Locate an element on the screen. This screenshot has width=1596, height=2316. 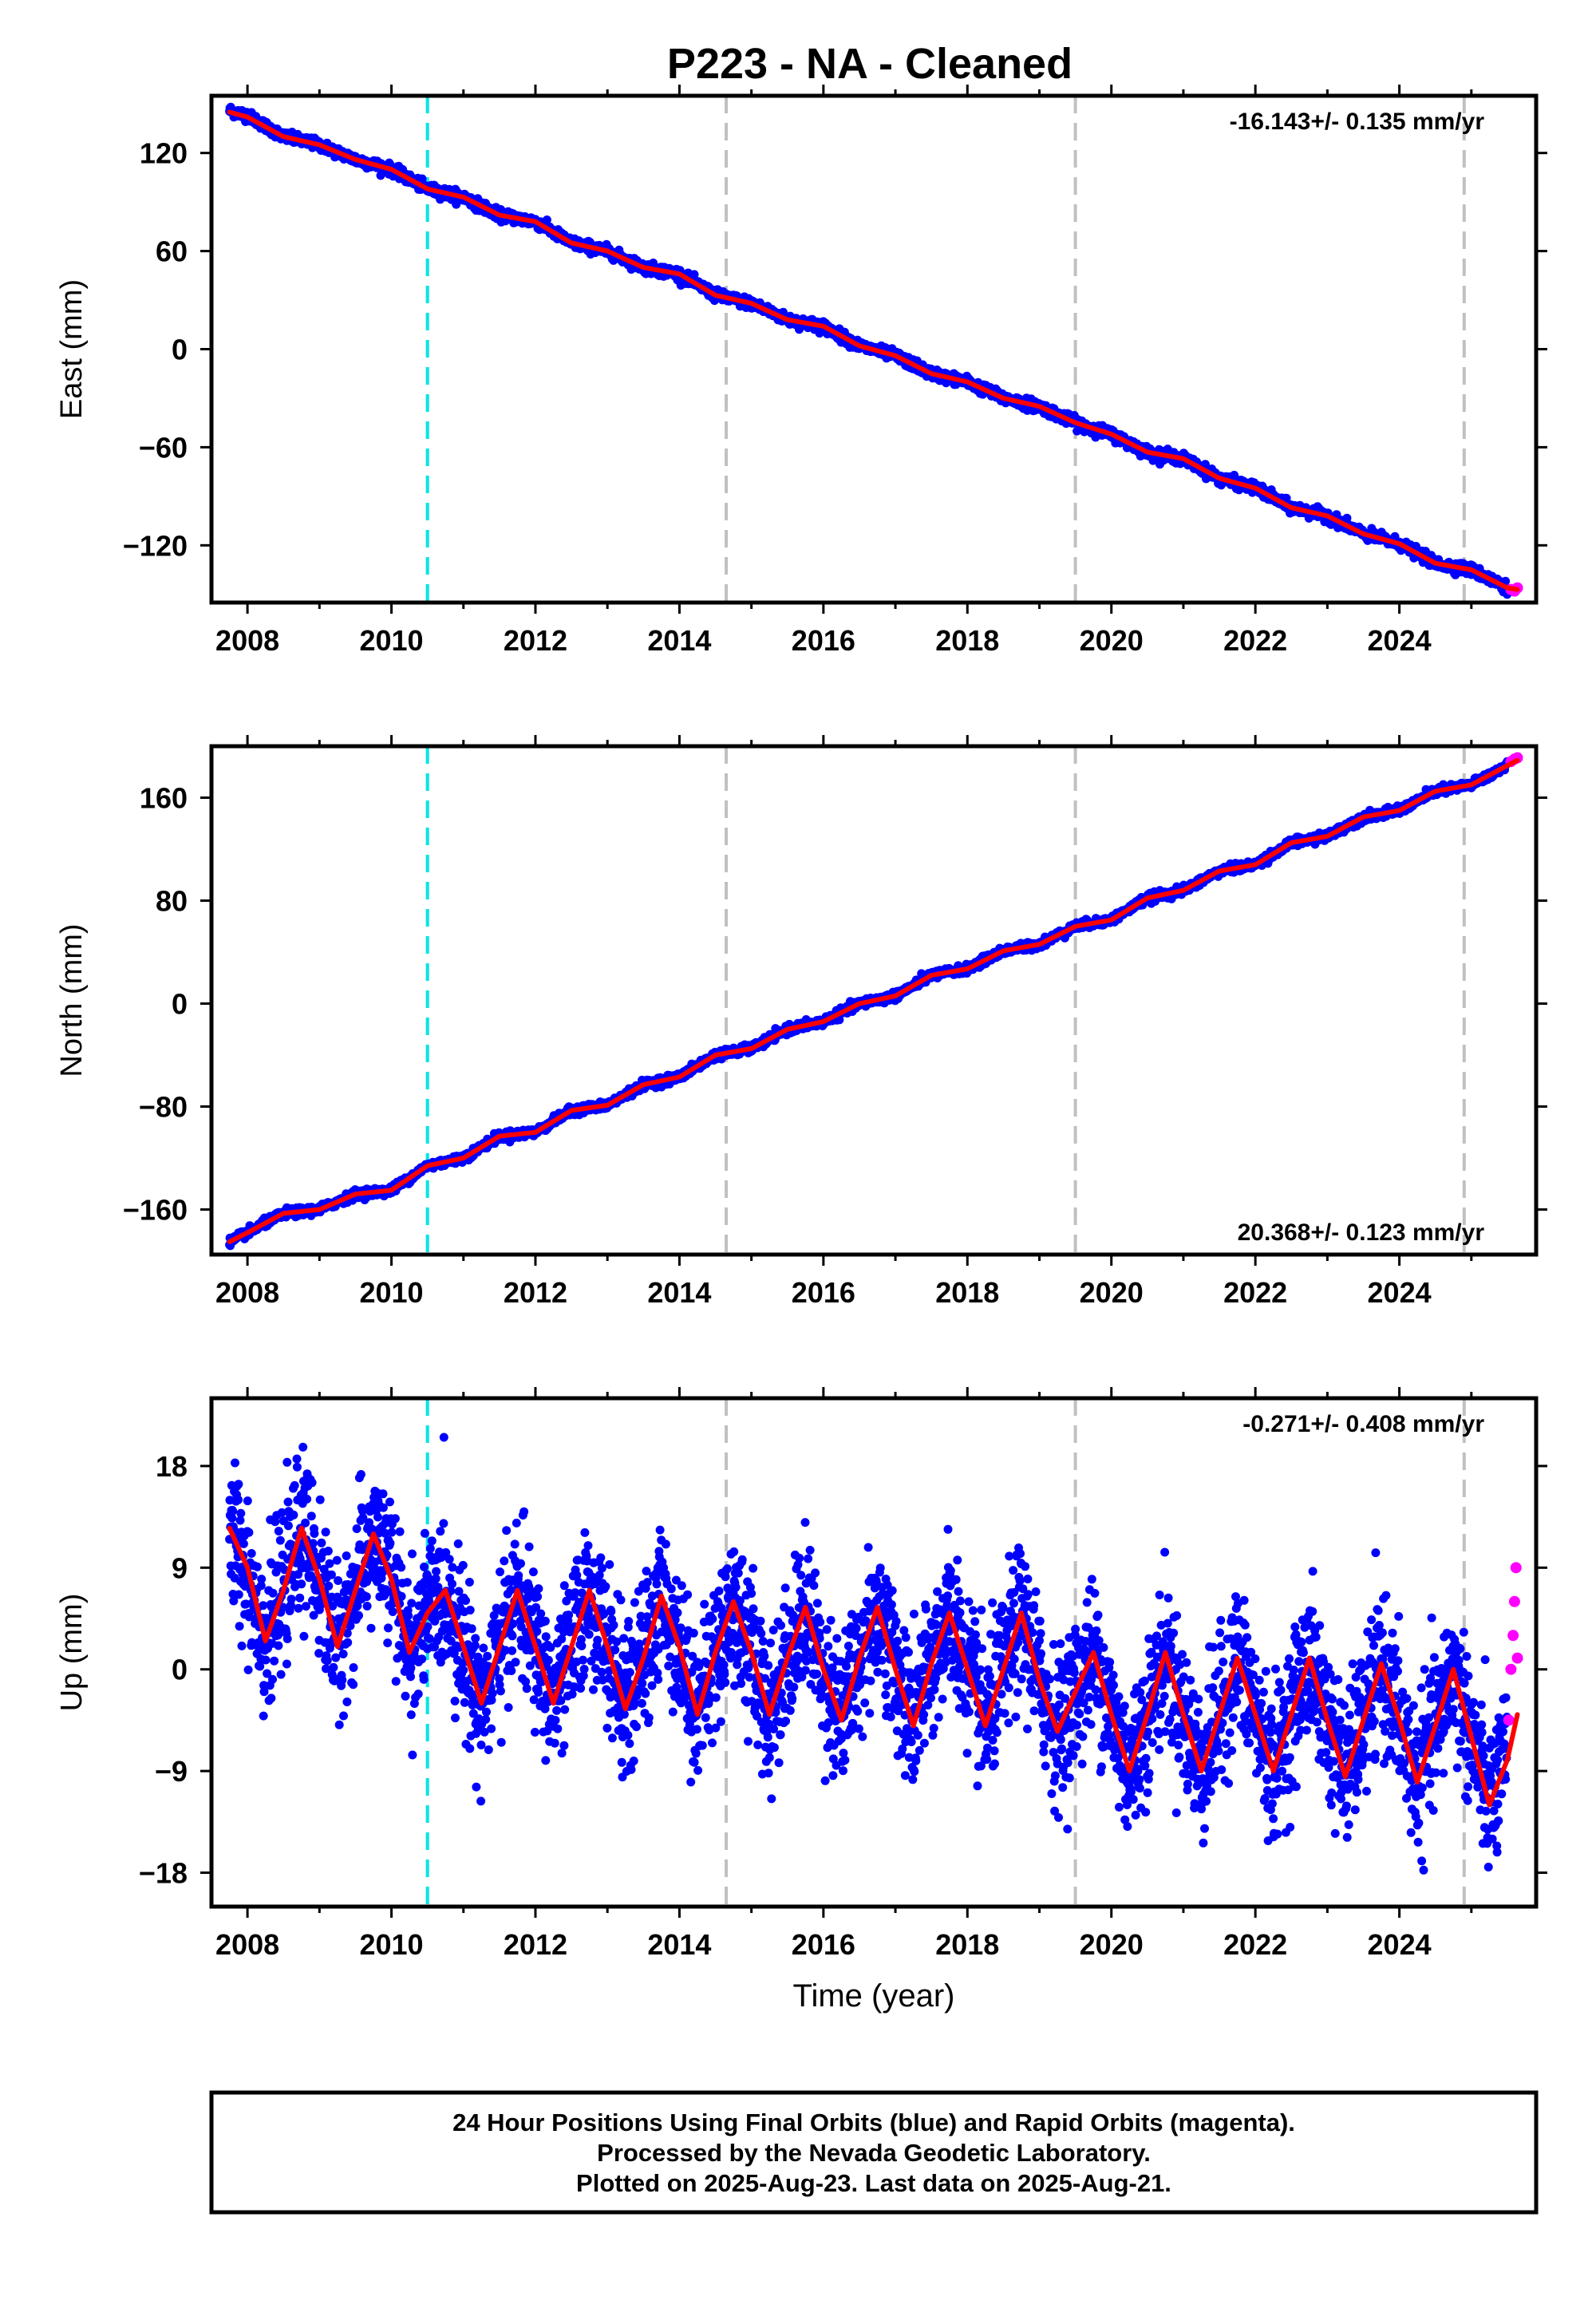
x-tick-label: 2022 is located at coordinates (1255, 640).